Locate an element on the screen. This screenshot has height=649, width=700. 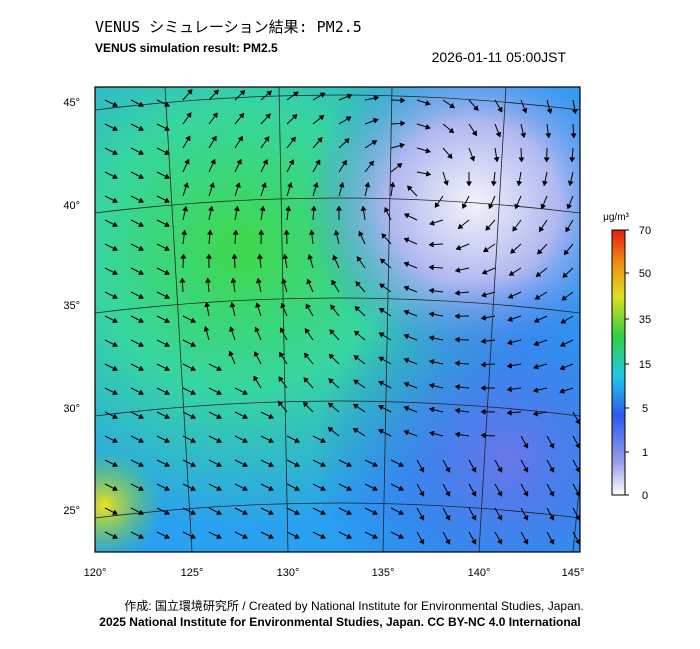
lat-labels: 45° 40° 35° 30° 25° is located at coordinates (71, 307).